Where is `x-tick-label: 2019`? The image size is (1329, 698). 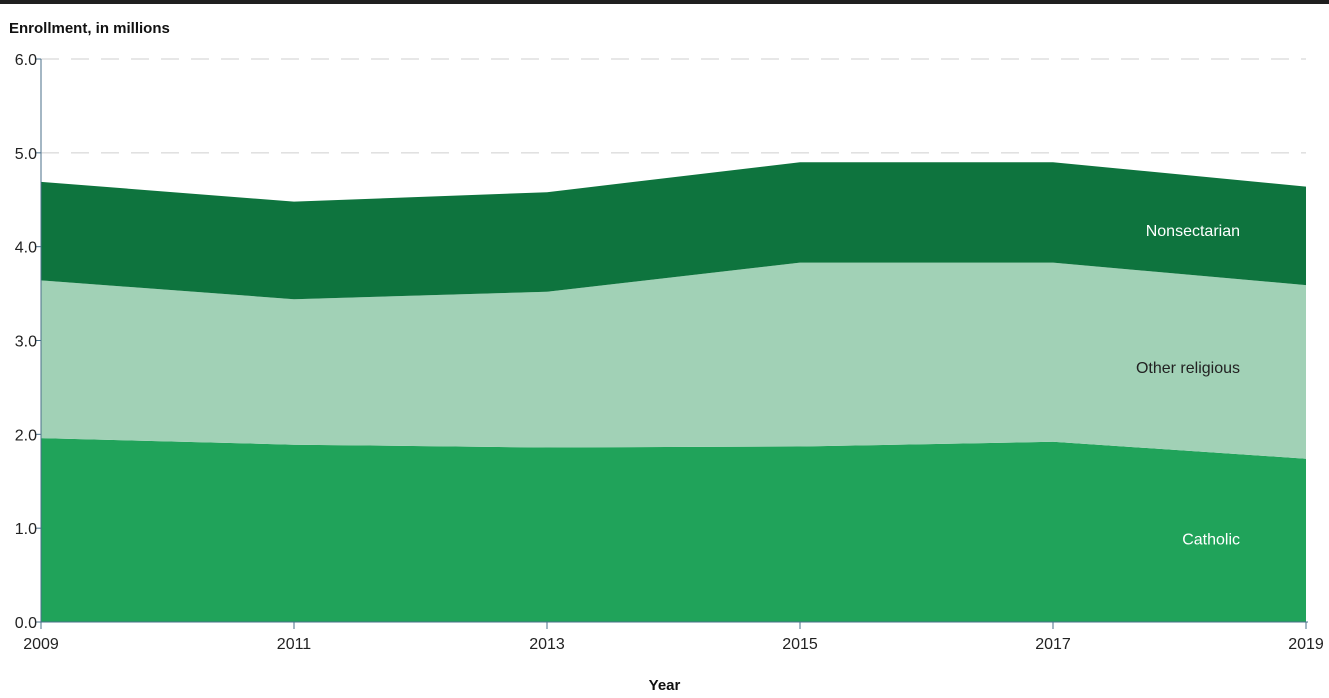
x-tick-label: 2019 is located at coordinates (1306, 644).